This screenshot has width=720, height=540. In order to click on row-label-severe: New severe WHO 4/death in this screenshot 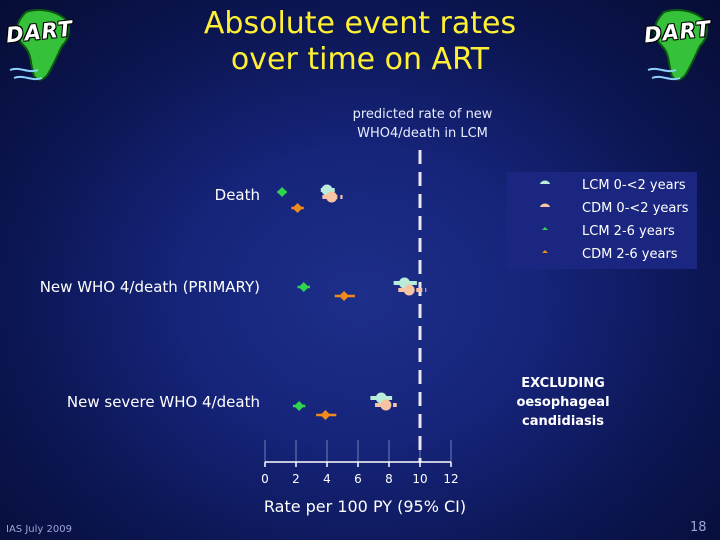, I will do `click(163, 402)`.